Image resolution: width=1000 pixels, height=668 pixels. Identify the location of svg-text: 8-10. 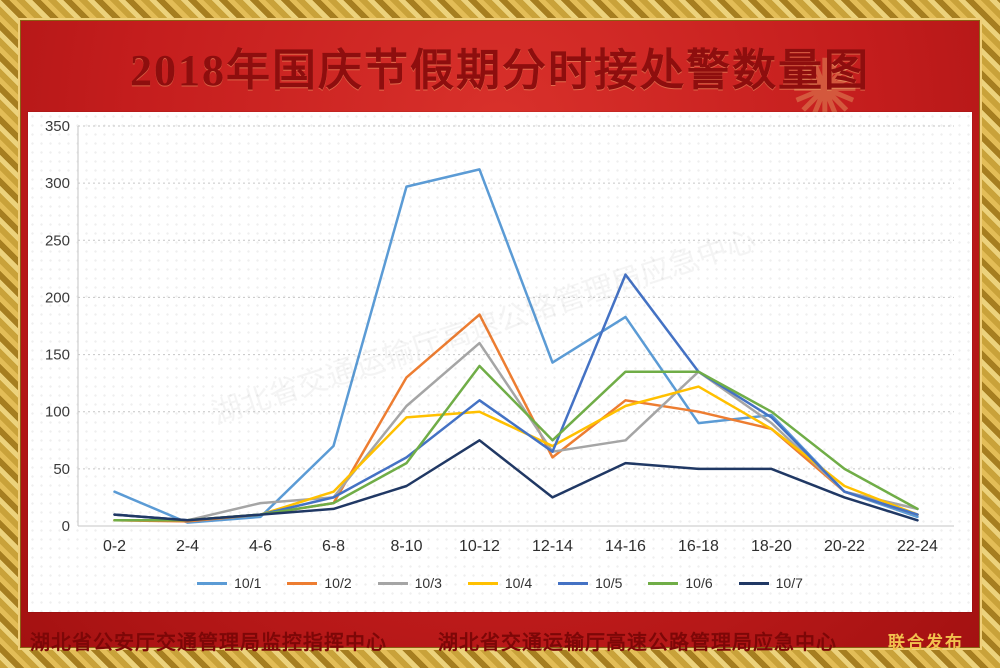
(406, 546).